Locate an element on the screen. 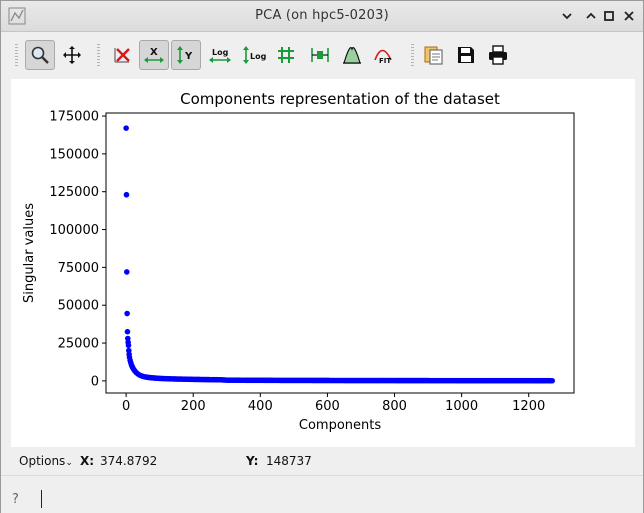  grid-icon is located at coordinates (286, 55).